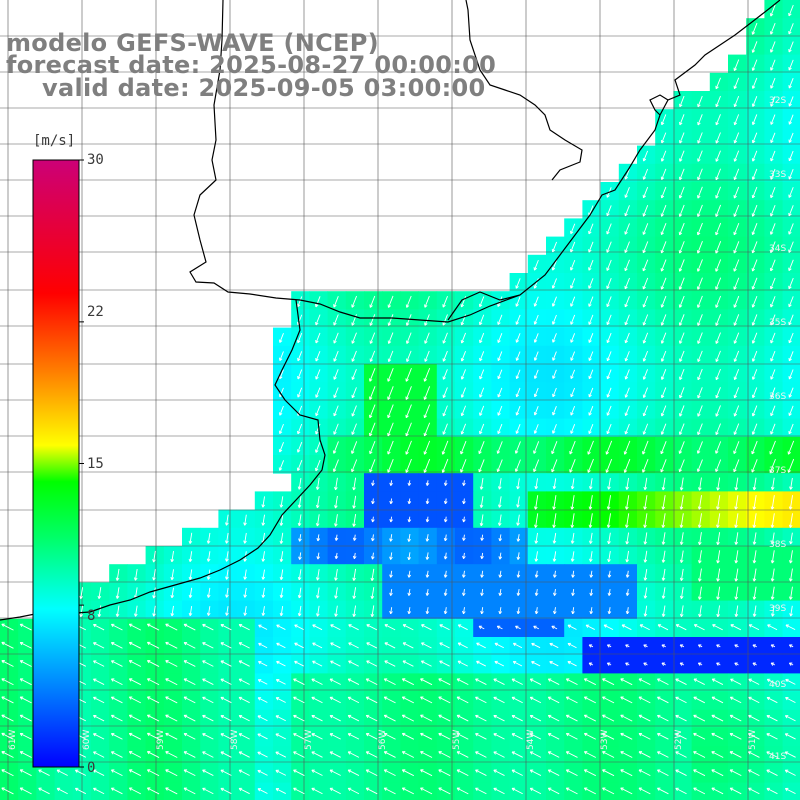 The height and width of the screenshot is (800, 800). I want to click on lon-label: 61W, so click(13, 739).